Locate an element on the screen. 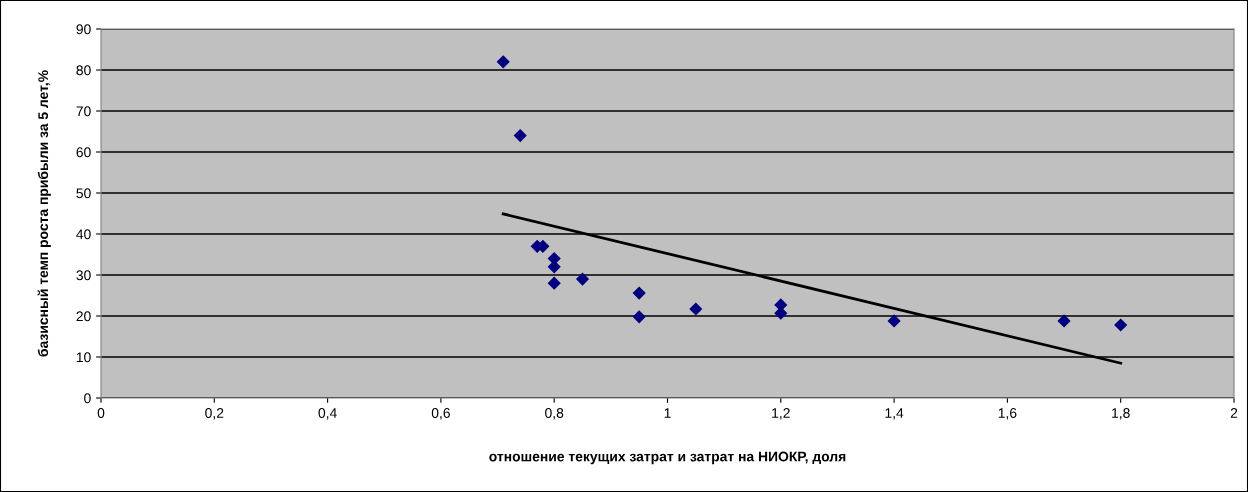 Image resolution: width=1248 pixels, height=492 pixels. y-tick-label: 50 is located at coordinates (83, 193).